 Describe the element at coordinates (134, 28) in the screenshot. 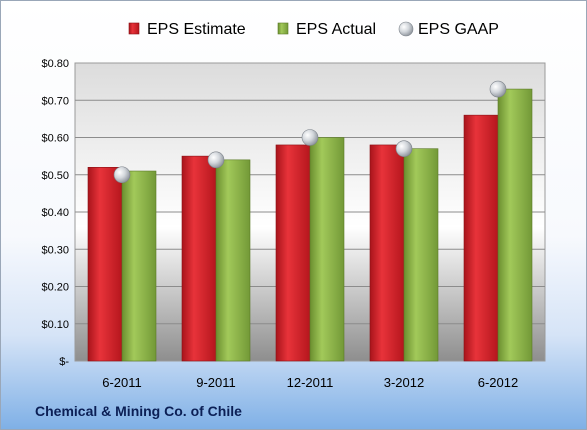

I see `legend-swatch-eps-estimate` at that location.